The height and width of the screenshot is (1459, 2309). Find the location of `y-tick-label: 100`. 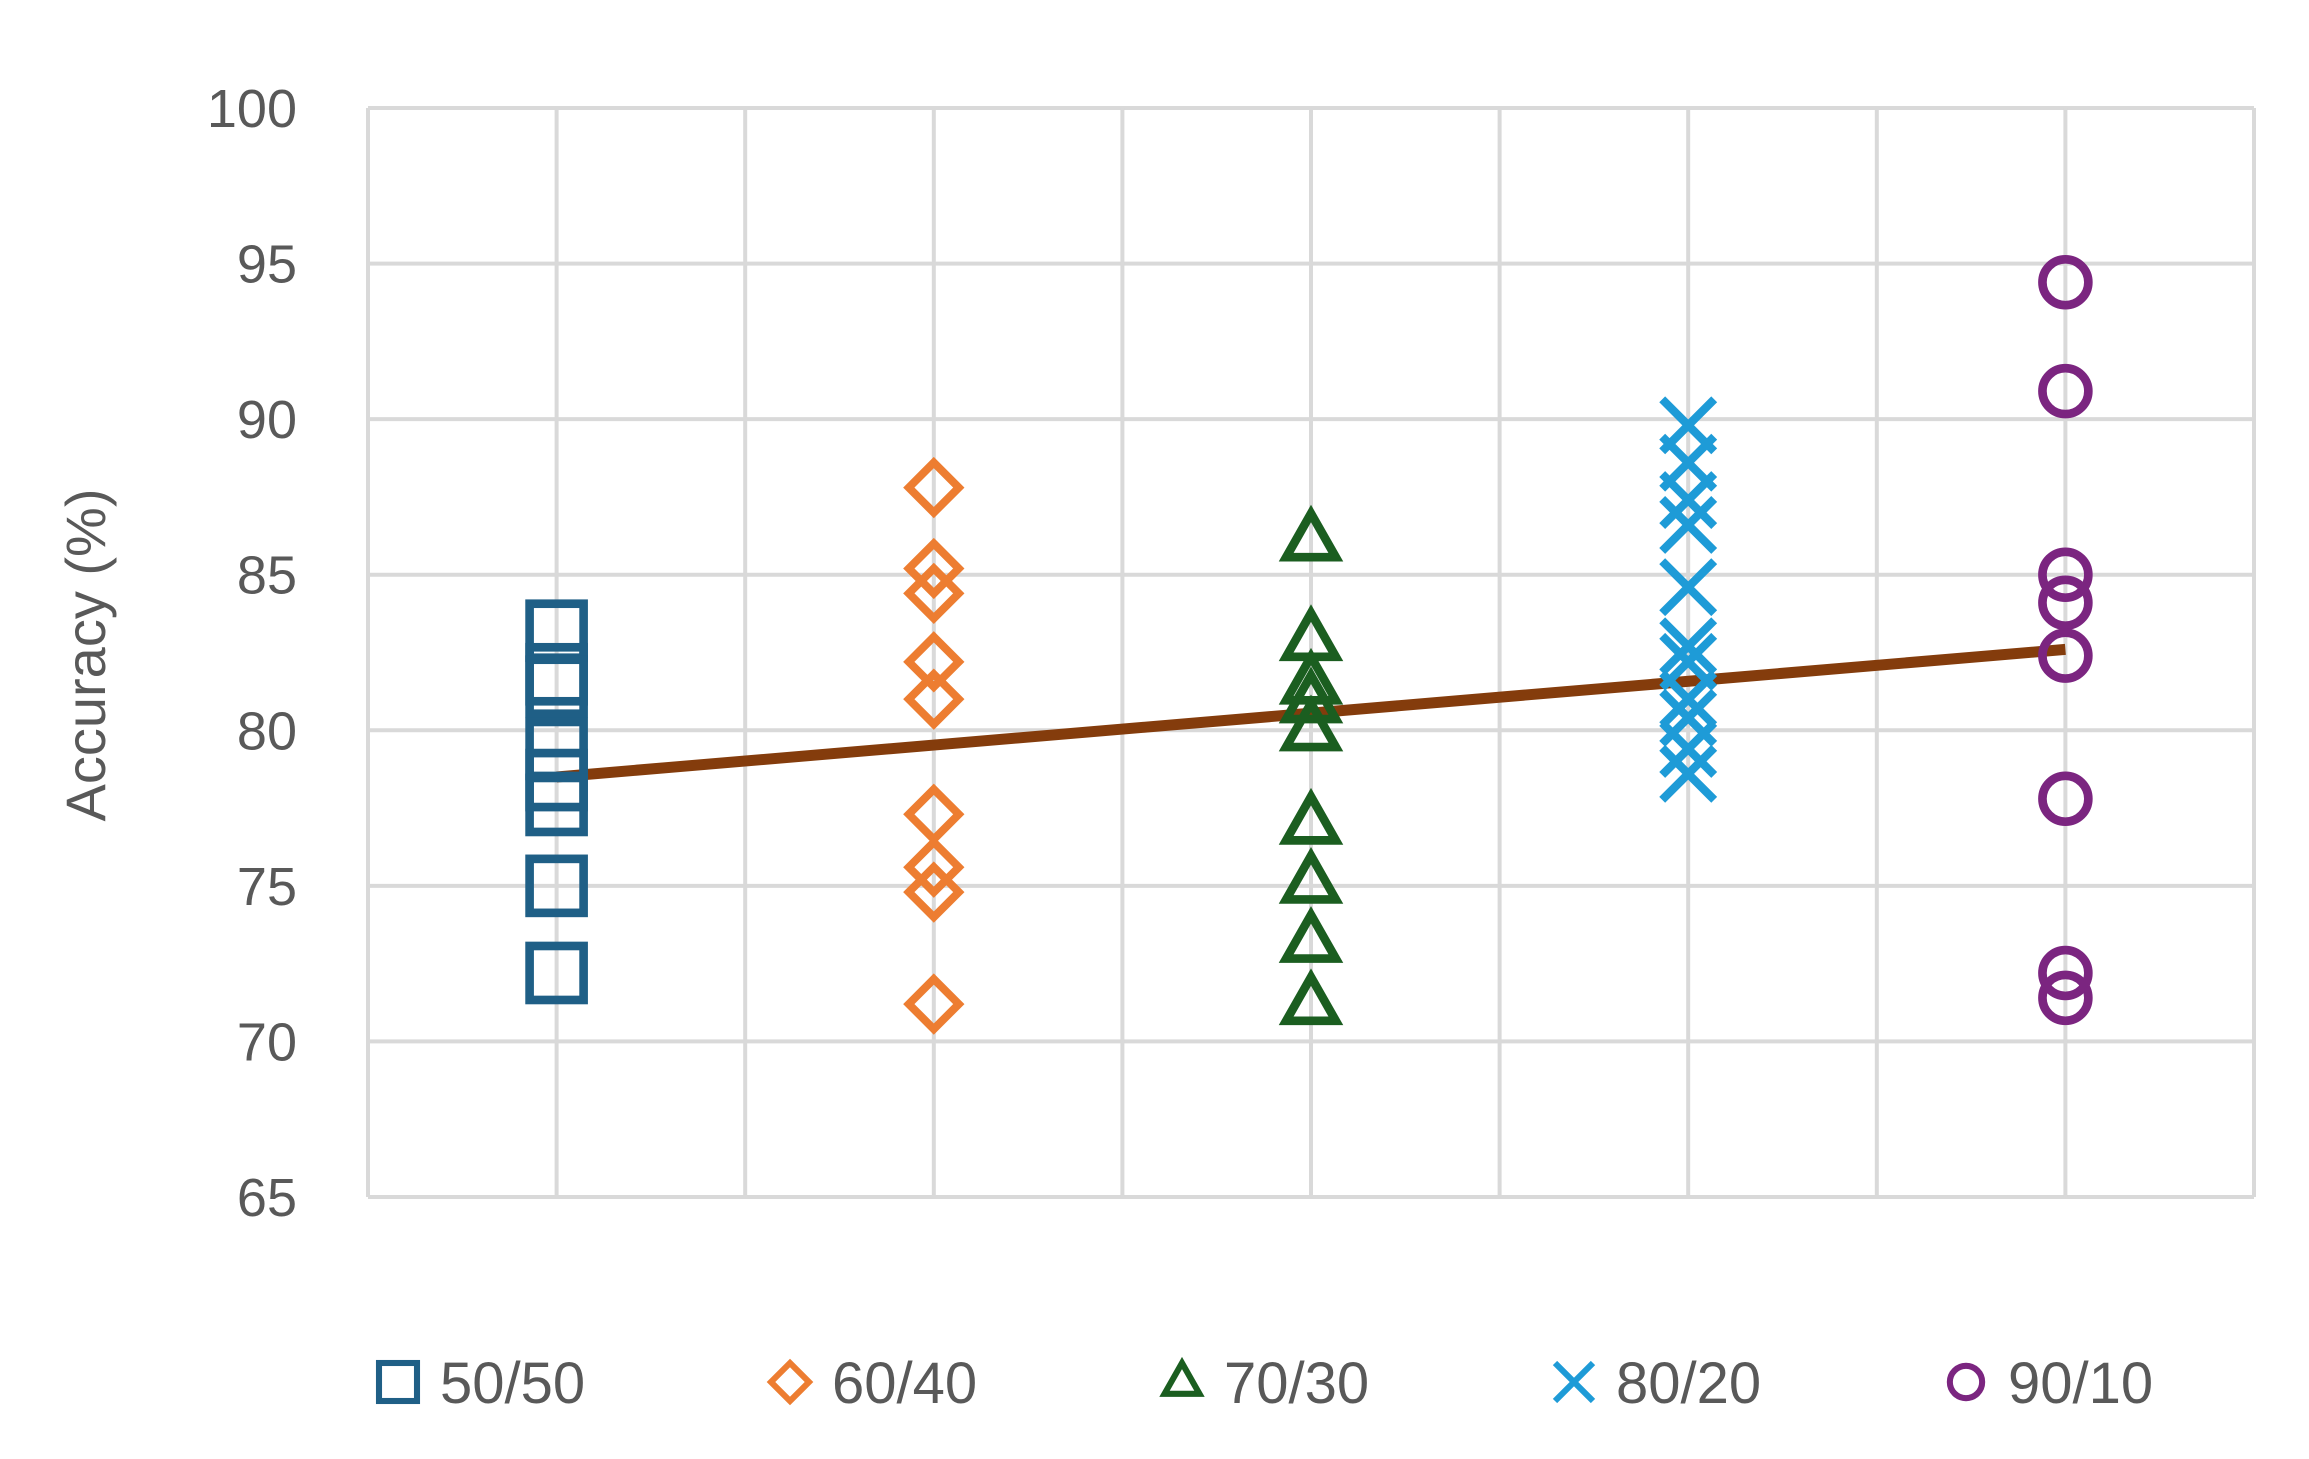

y-tick-label: 100 is located at coordinates (252, 109).